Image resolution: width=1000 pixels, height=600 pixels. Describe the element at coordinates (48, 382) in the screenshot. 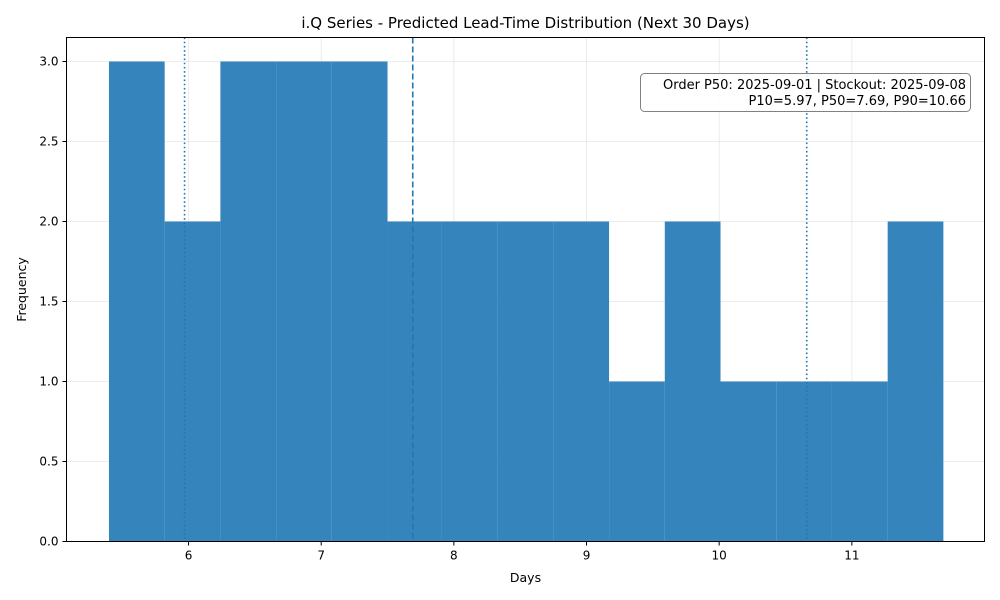

I see `y-tick-label: 1.0` at that location.